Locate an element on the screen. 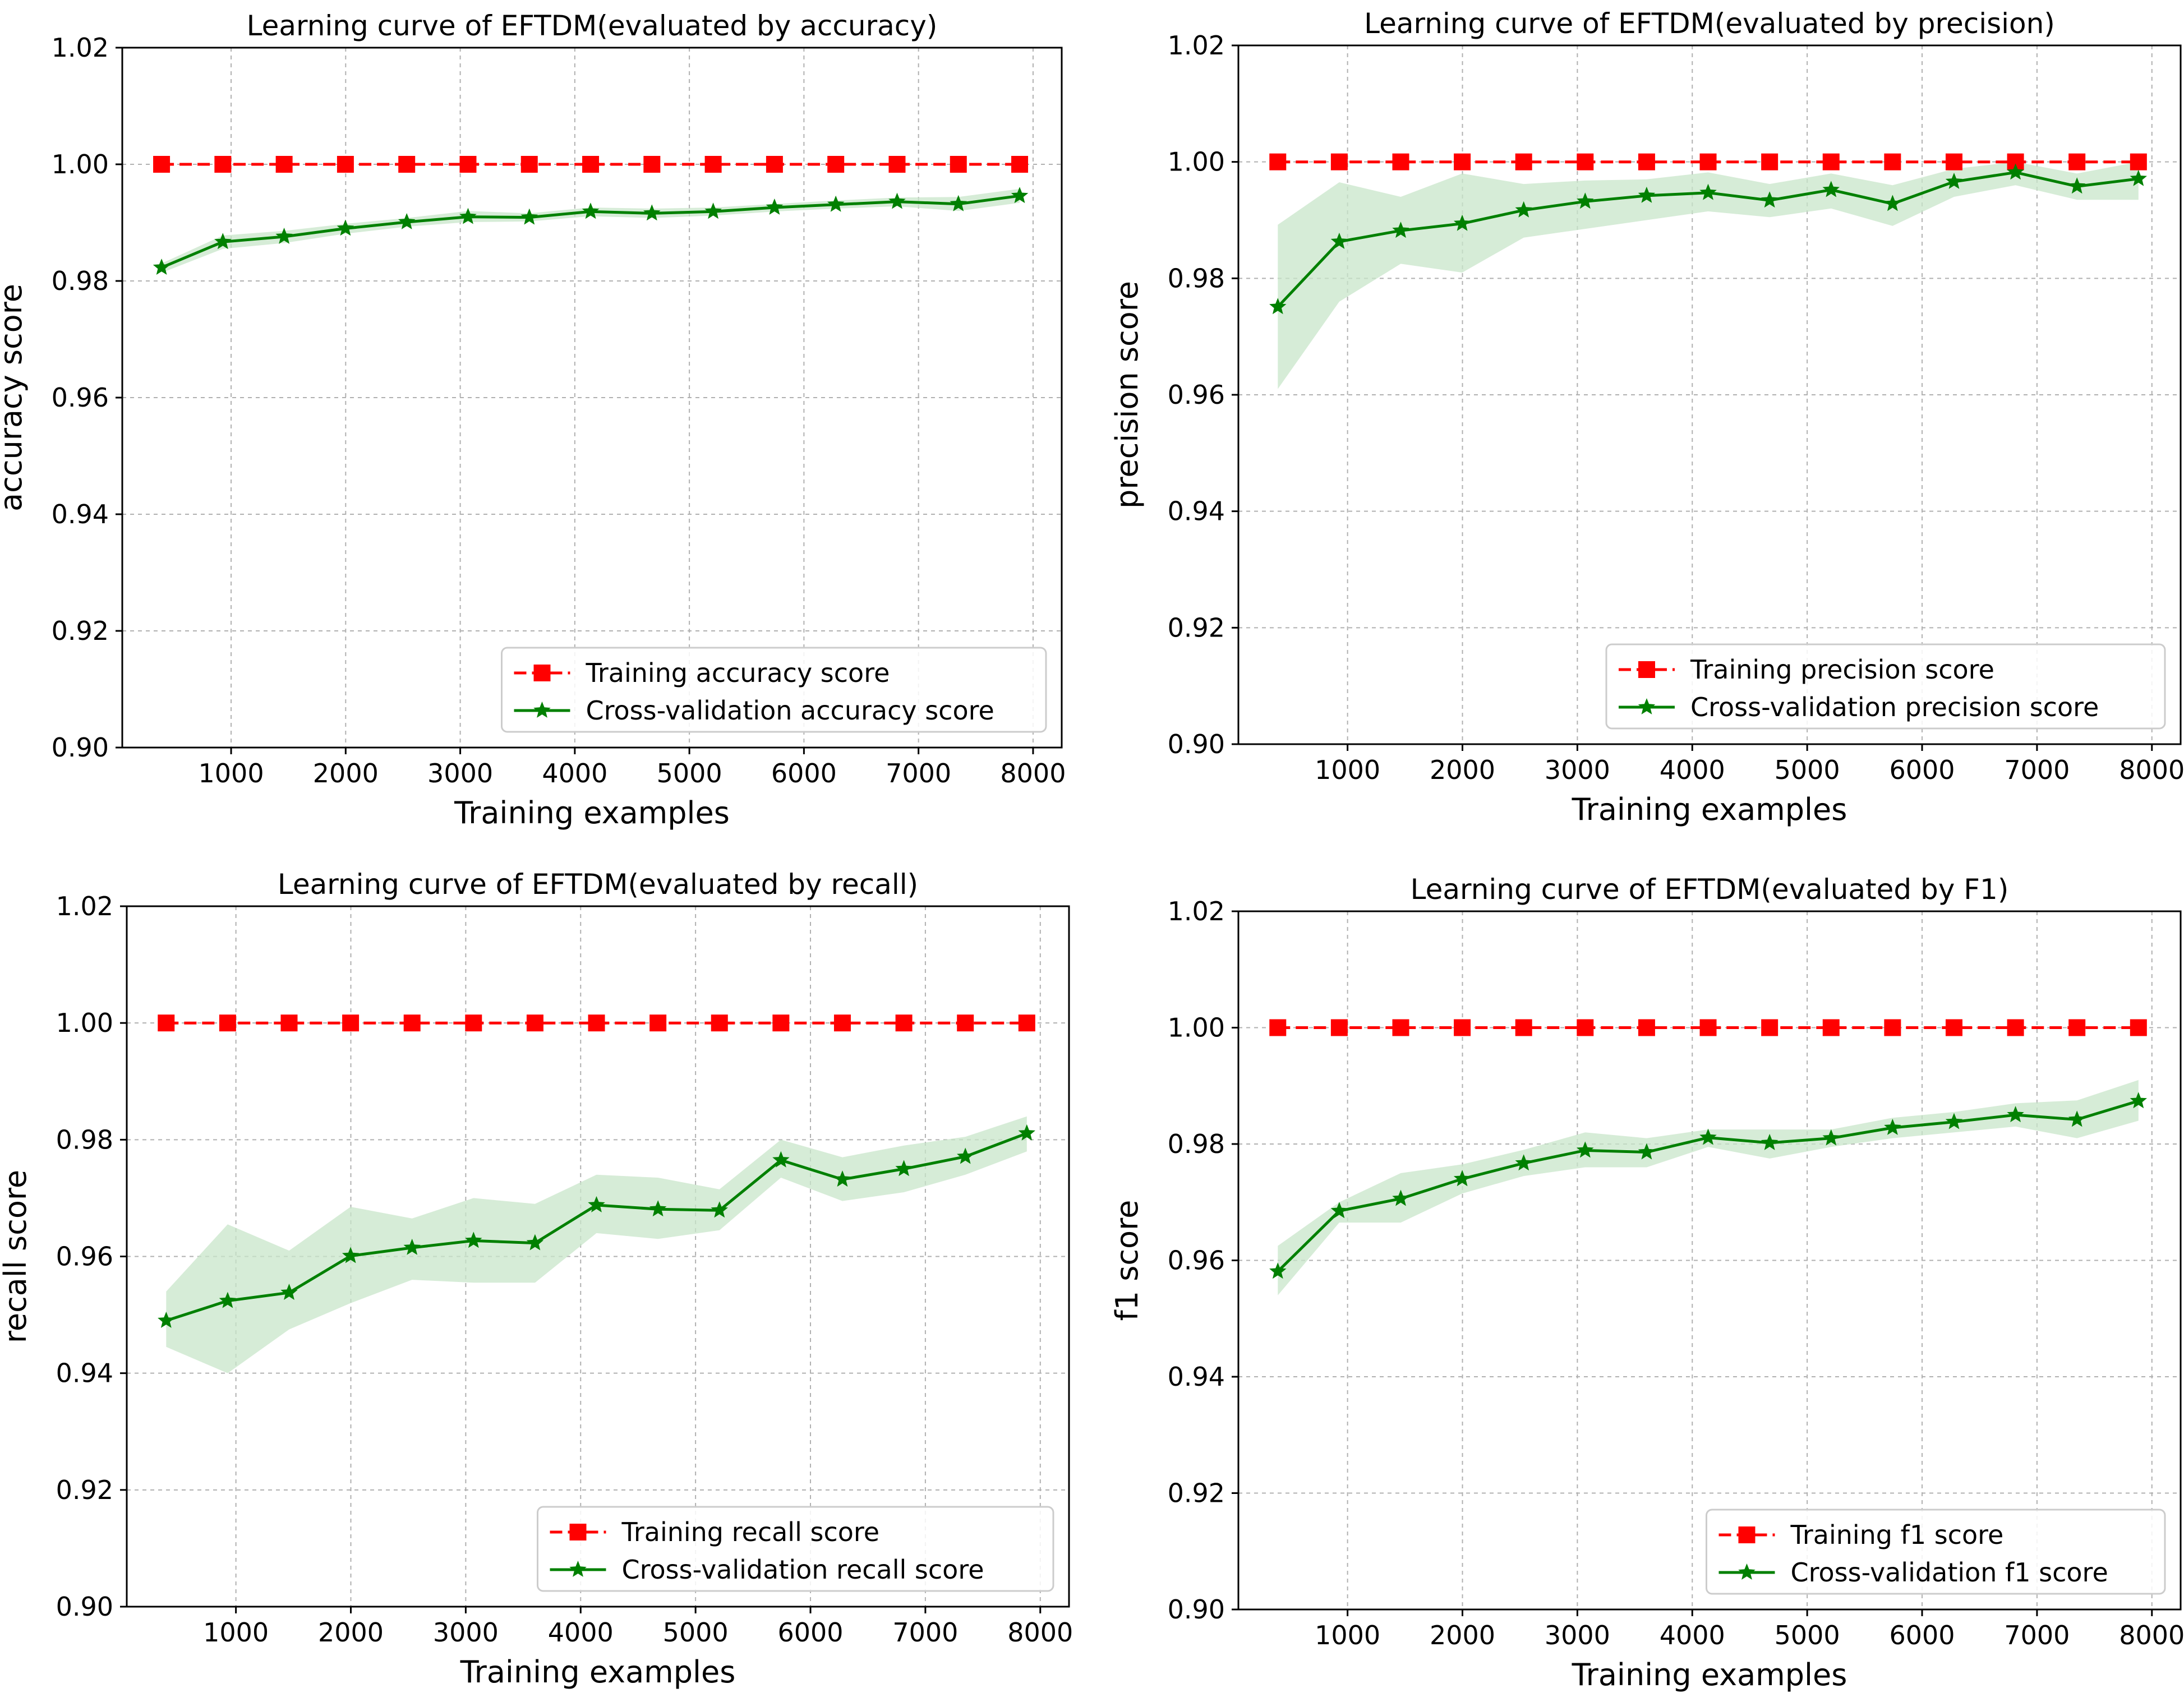 This screenshot has width=2184, height=1702. square-marker-icon is located at coordinates (542, 673).